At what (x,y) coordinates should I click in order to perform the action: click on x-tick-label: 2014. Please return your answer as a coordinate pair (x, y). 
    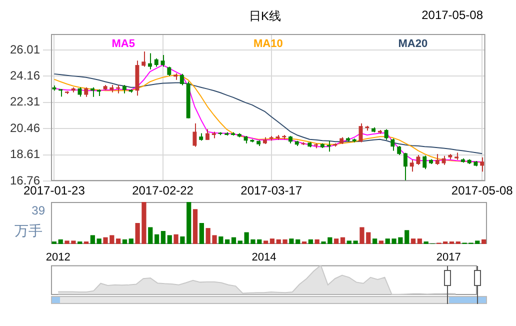
    Looking at the image, I should click on (264, 258).